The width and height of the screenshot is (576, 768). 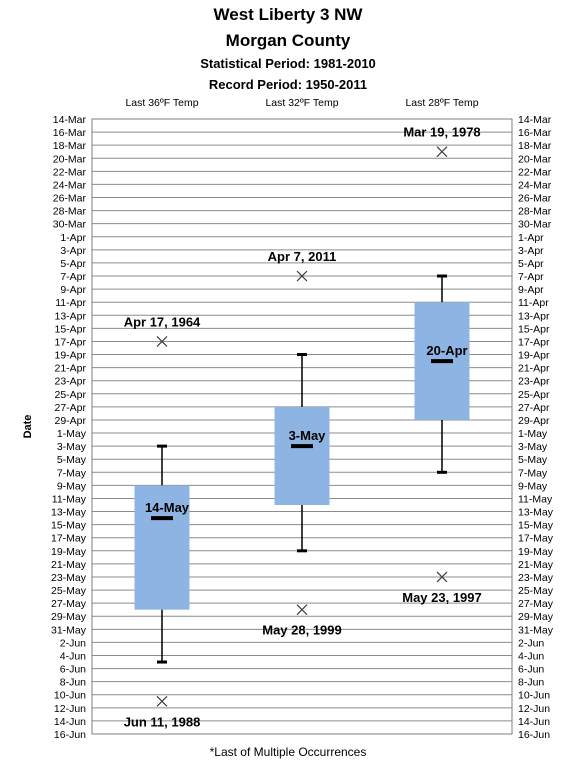 I want to click on early-record-label: Mar 19, 1978, so click(x=441, y=132).